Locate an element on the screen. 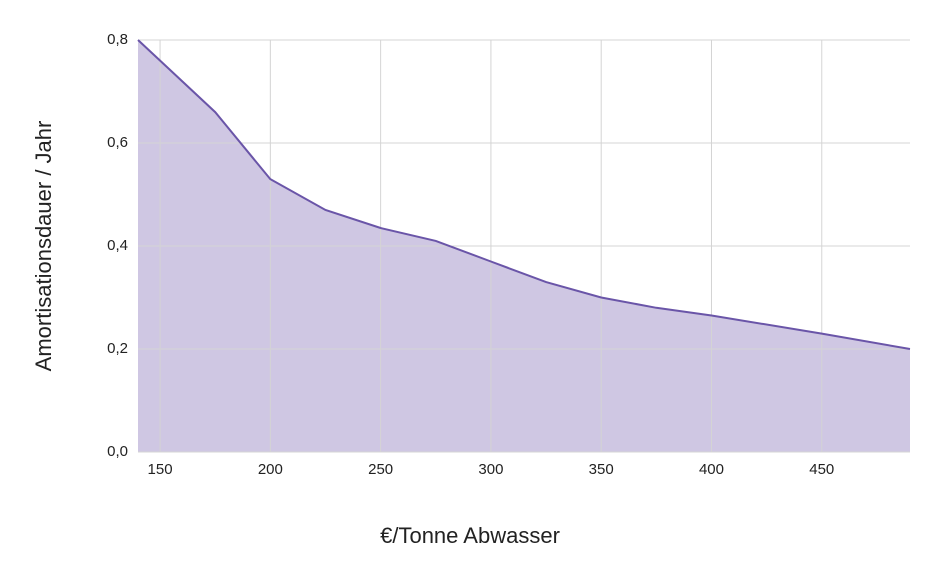 The image size is (940, 582). y-tick-label: 0,4 is located at coordinates (117, 245).